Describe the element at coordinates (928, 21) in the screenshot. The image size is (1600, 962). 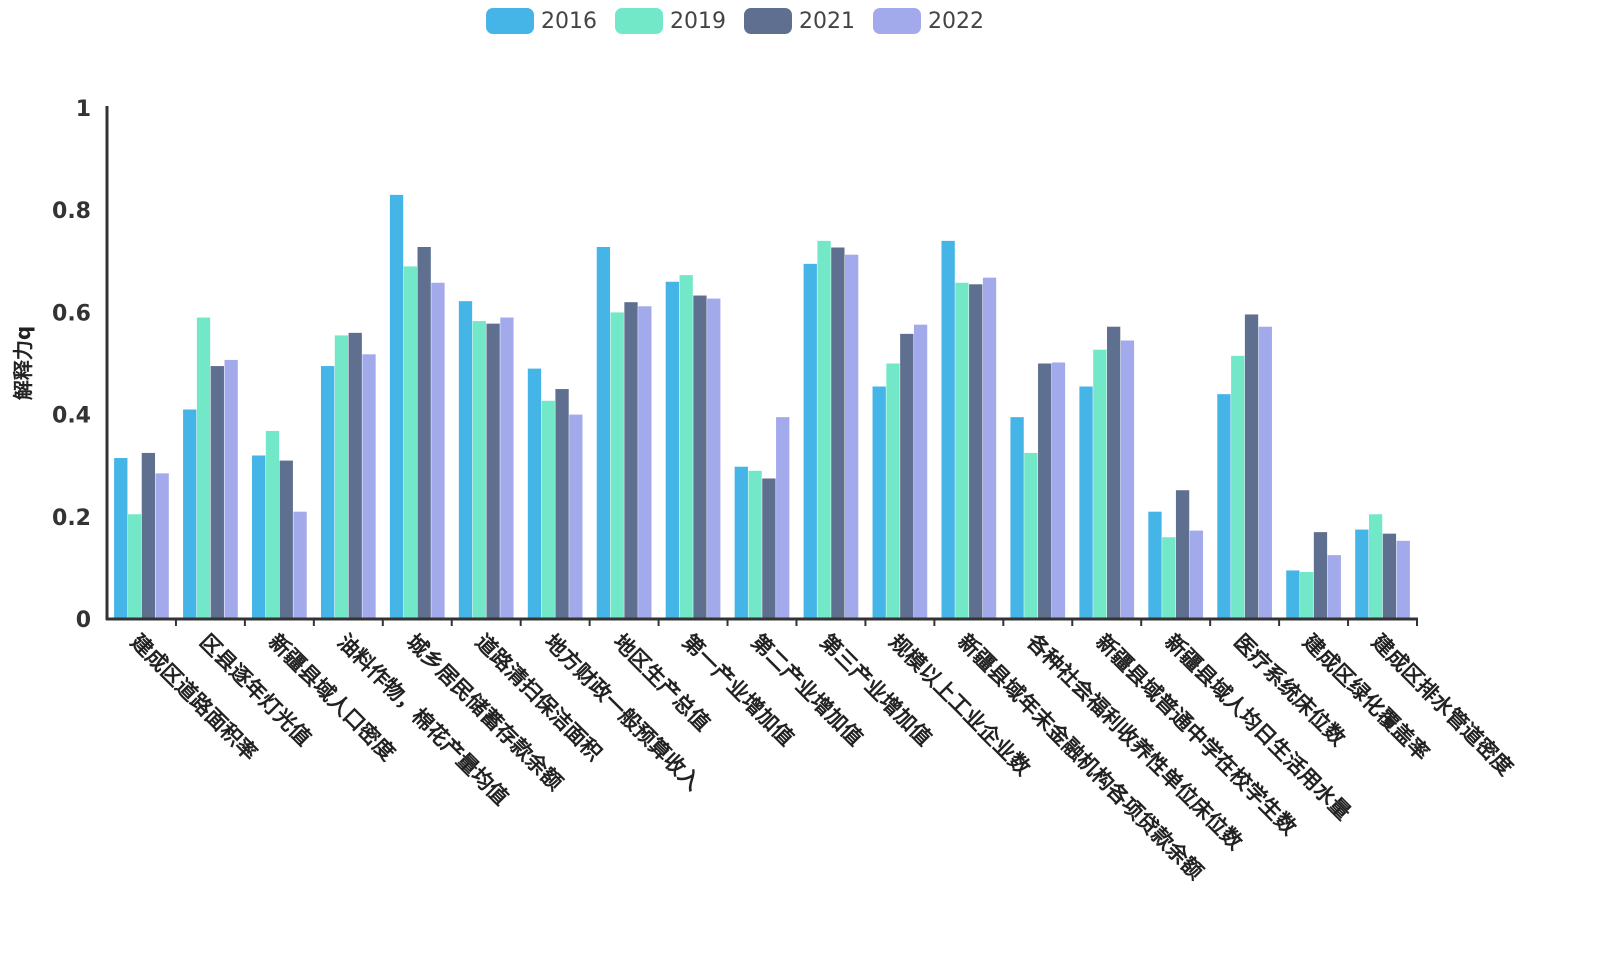
I see `legend-item: 2022` at that location.